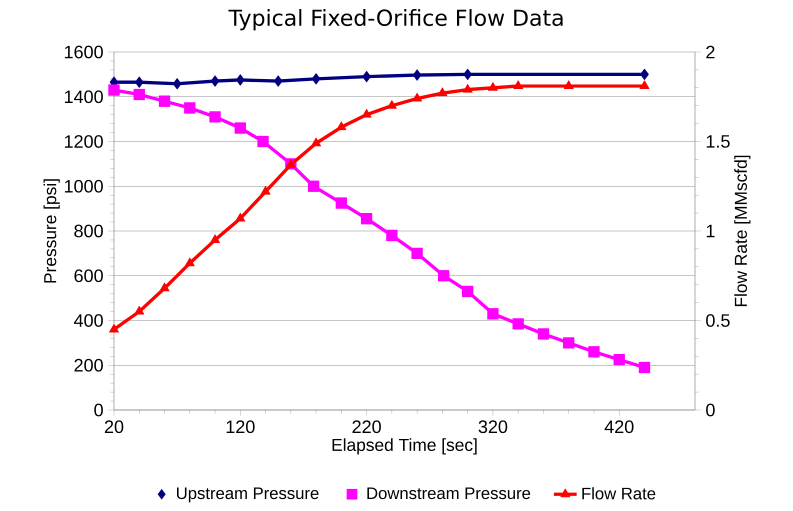 Image resolution: width=793 pixels, height=511 pixels. I want to click on y2-tick-label: 2, so click(710, 52).